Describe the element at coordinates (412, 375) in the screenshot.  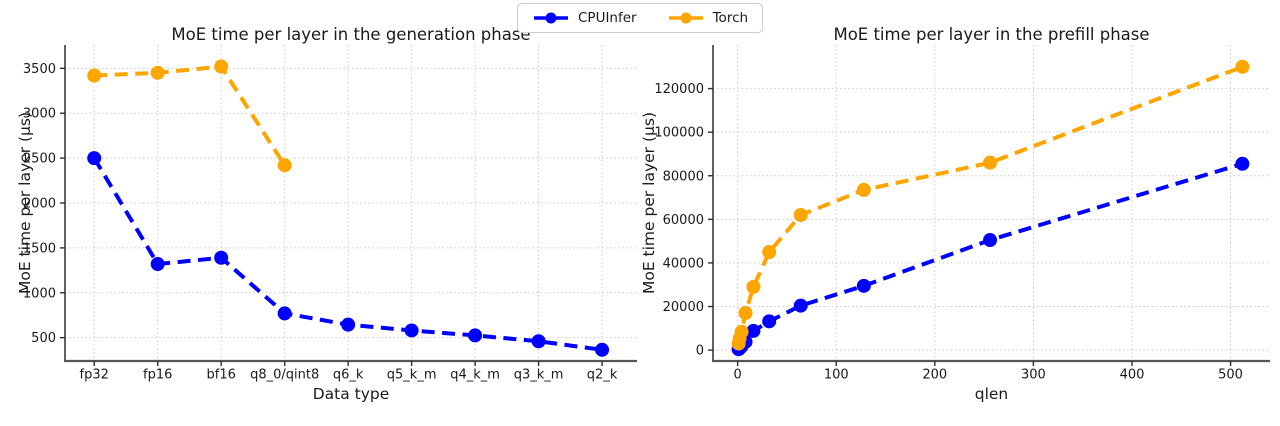
I see `x-tick-label: q5_k_m` at that location.